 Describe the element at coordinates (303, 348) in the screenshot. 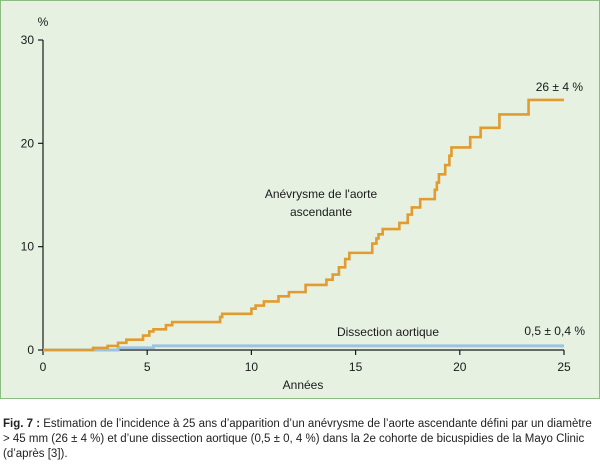

I see `series-line-dissection` at that location.